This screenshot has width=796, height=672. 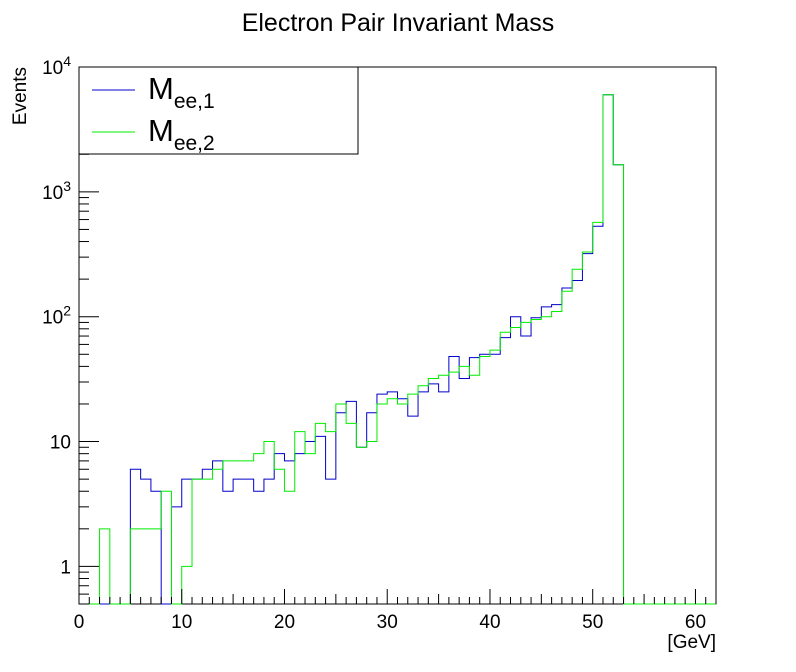 I want to click on y-tick-label: 10³, so click(x=56, y=191).